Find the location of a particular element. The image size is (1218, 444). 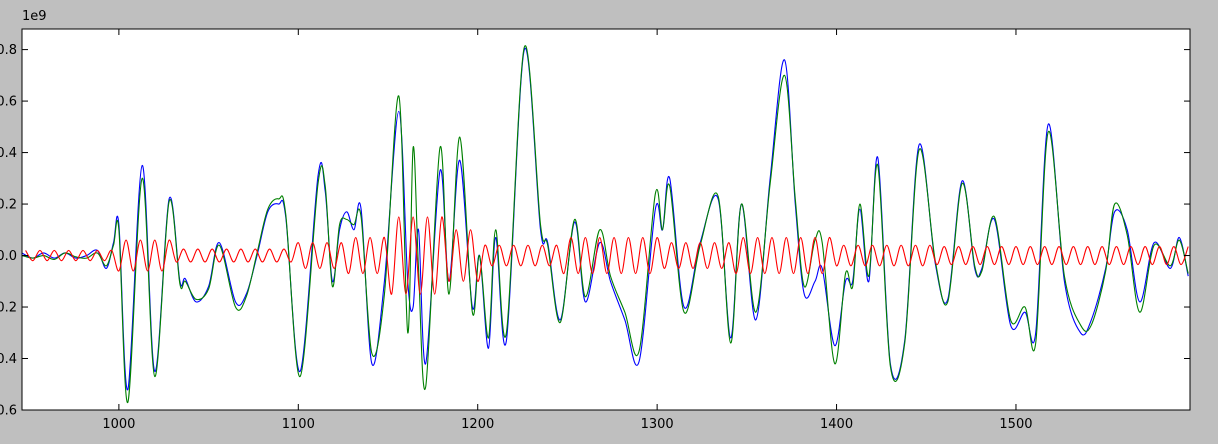

y-tick-label: 0.4 is located at coordinates (8, 153).